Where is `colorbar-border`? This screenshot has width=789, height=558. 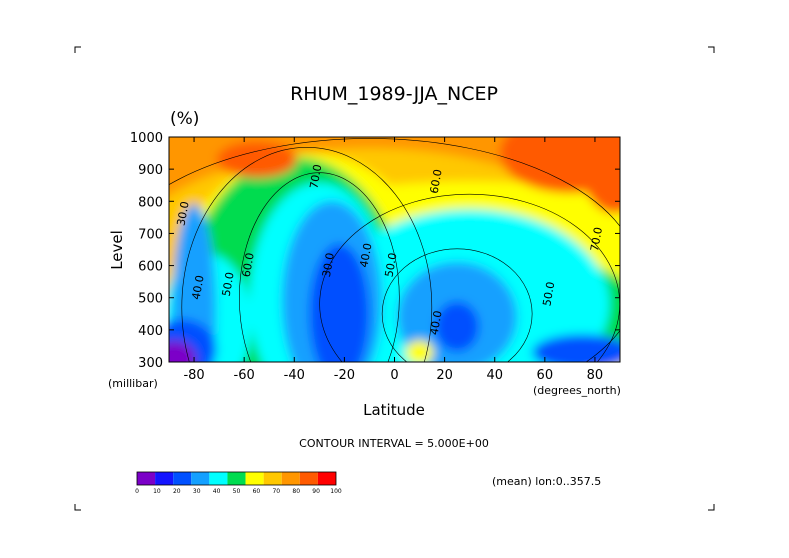 colorbar-border is located at coordinates (236, 478).